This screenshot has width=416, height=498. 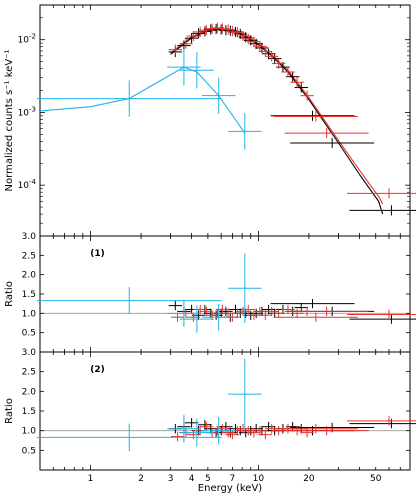 What do you see at coordinates (27, 39) in the screenshot?
I see `y-tick-label: 10⁻²` at bounding box center [27, 39].